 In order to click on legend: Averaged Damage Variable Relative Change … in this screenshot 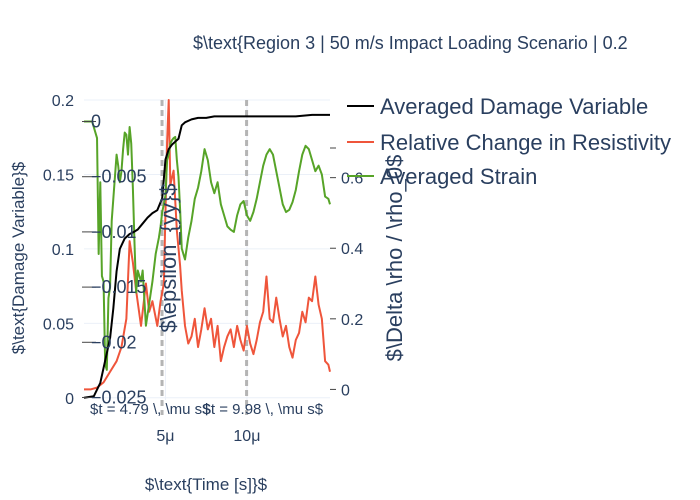, I will do `click(509, 141)`.